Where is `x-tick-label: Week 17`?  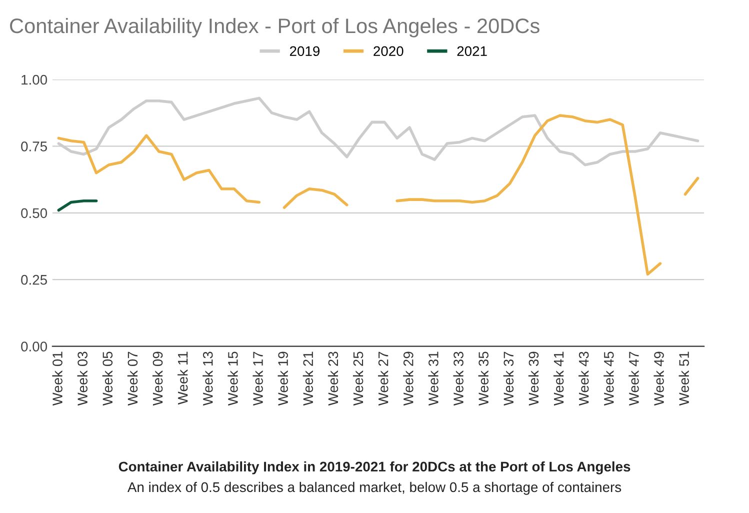
x-tick-label: Week 17 is located at coordinates (257, 379).